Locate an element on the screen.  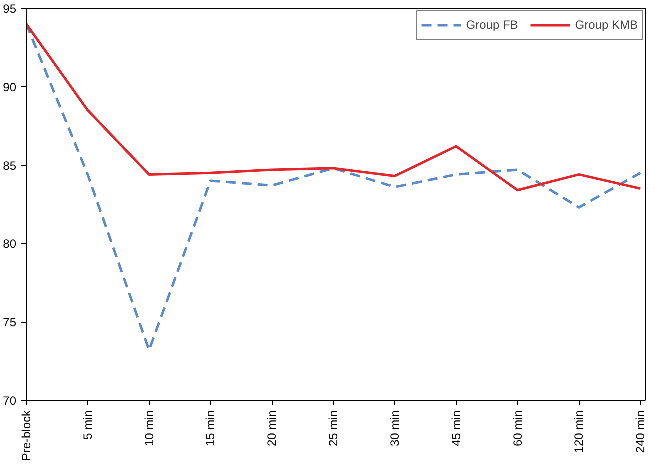
x-tick-label: 5 min is located at coordinates (87, 425).